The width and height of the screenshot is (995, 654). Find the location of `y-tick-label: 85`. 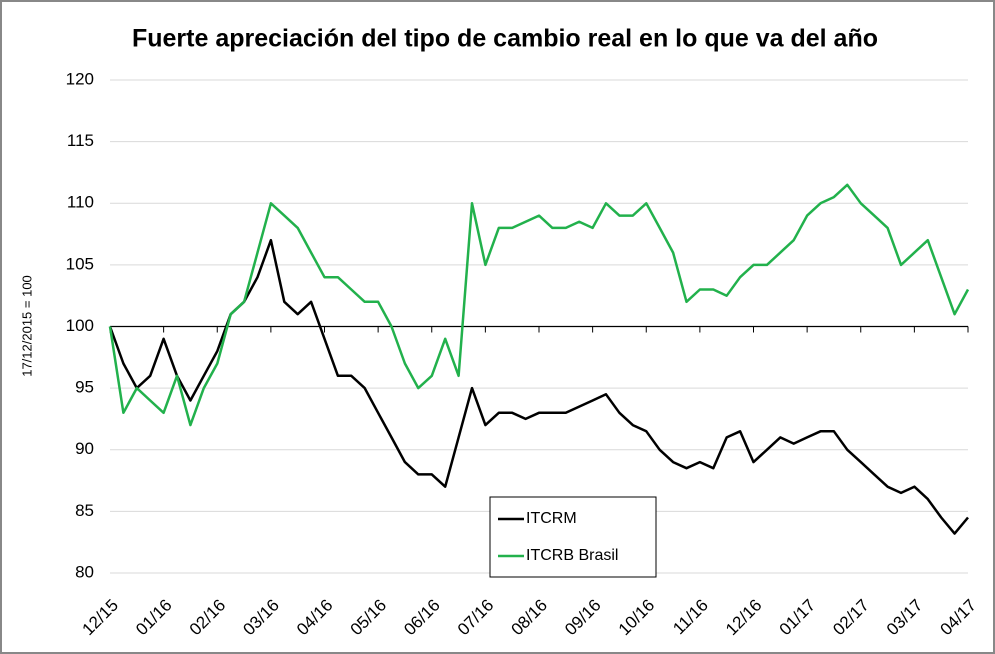

y-tick-label: 85 is located at coordinates (84, 510).